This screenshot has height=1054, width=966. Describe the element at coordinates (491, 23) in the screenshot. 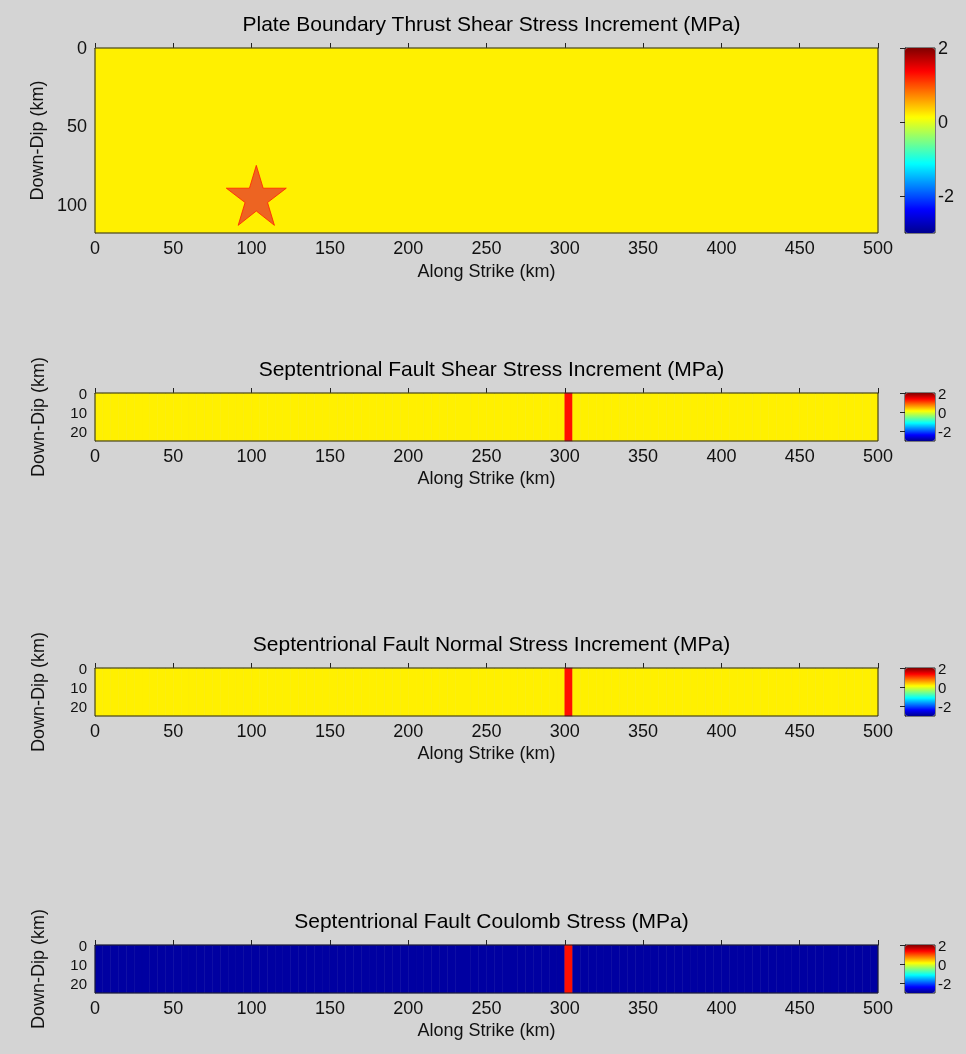

I see `chart-title: Plate Boundary Thrust Shear Stress Increment (MPa)` at that location.